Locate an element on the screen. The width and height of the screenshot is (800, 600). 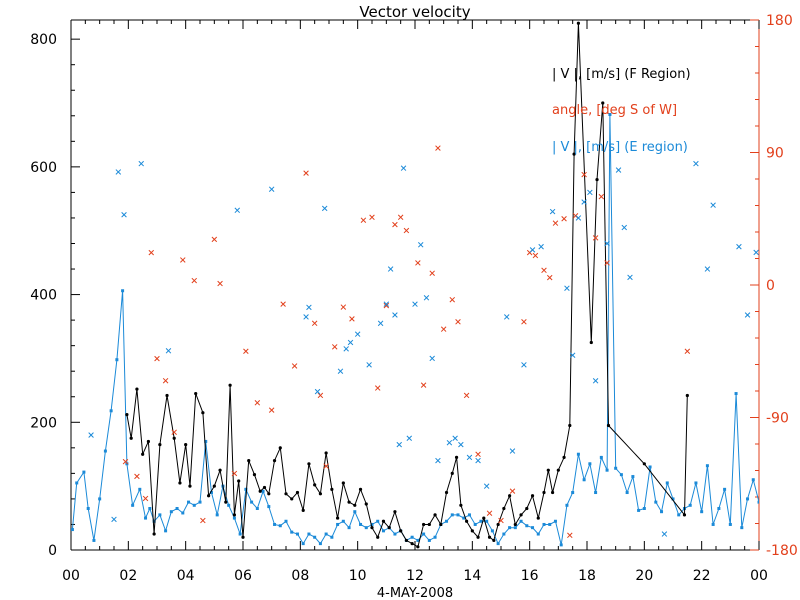
y-tick-label: 800 is located at coordinates (43, 40).